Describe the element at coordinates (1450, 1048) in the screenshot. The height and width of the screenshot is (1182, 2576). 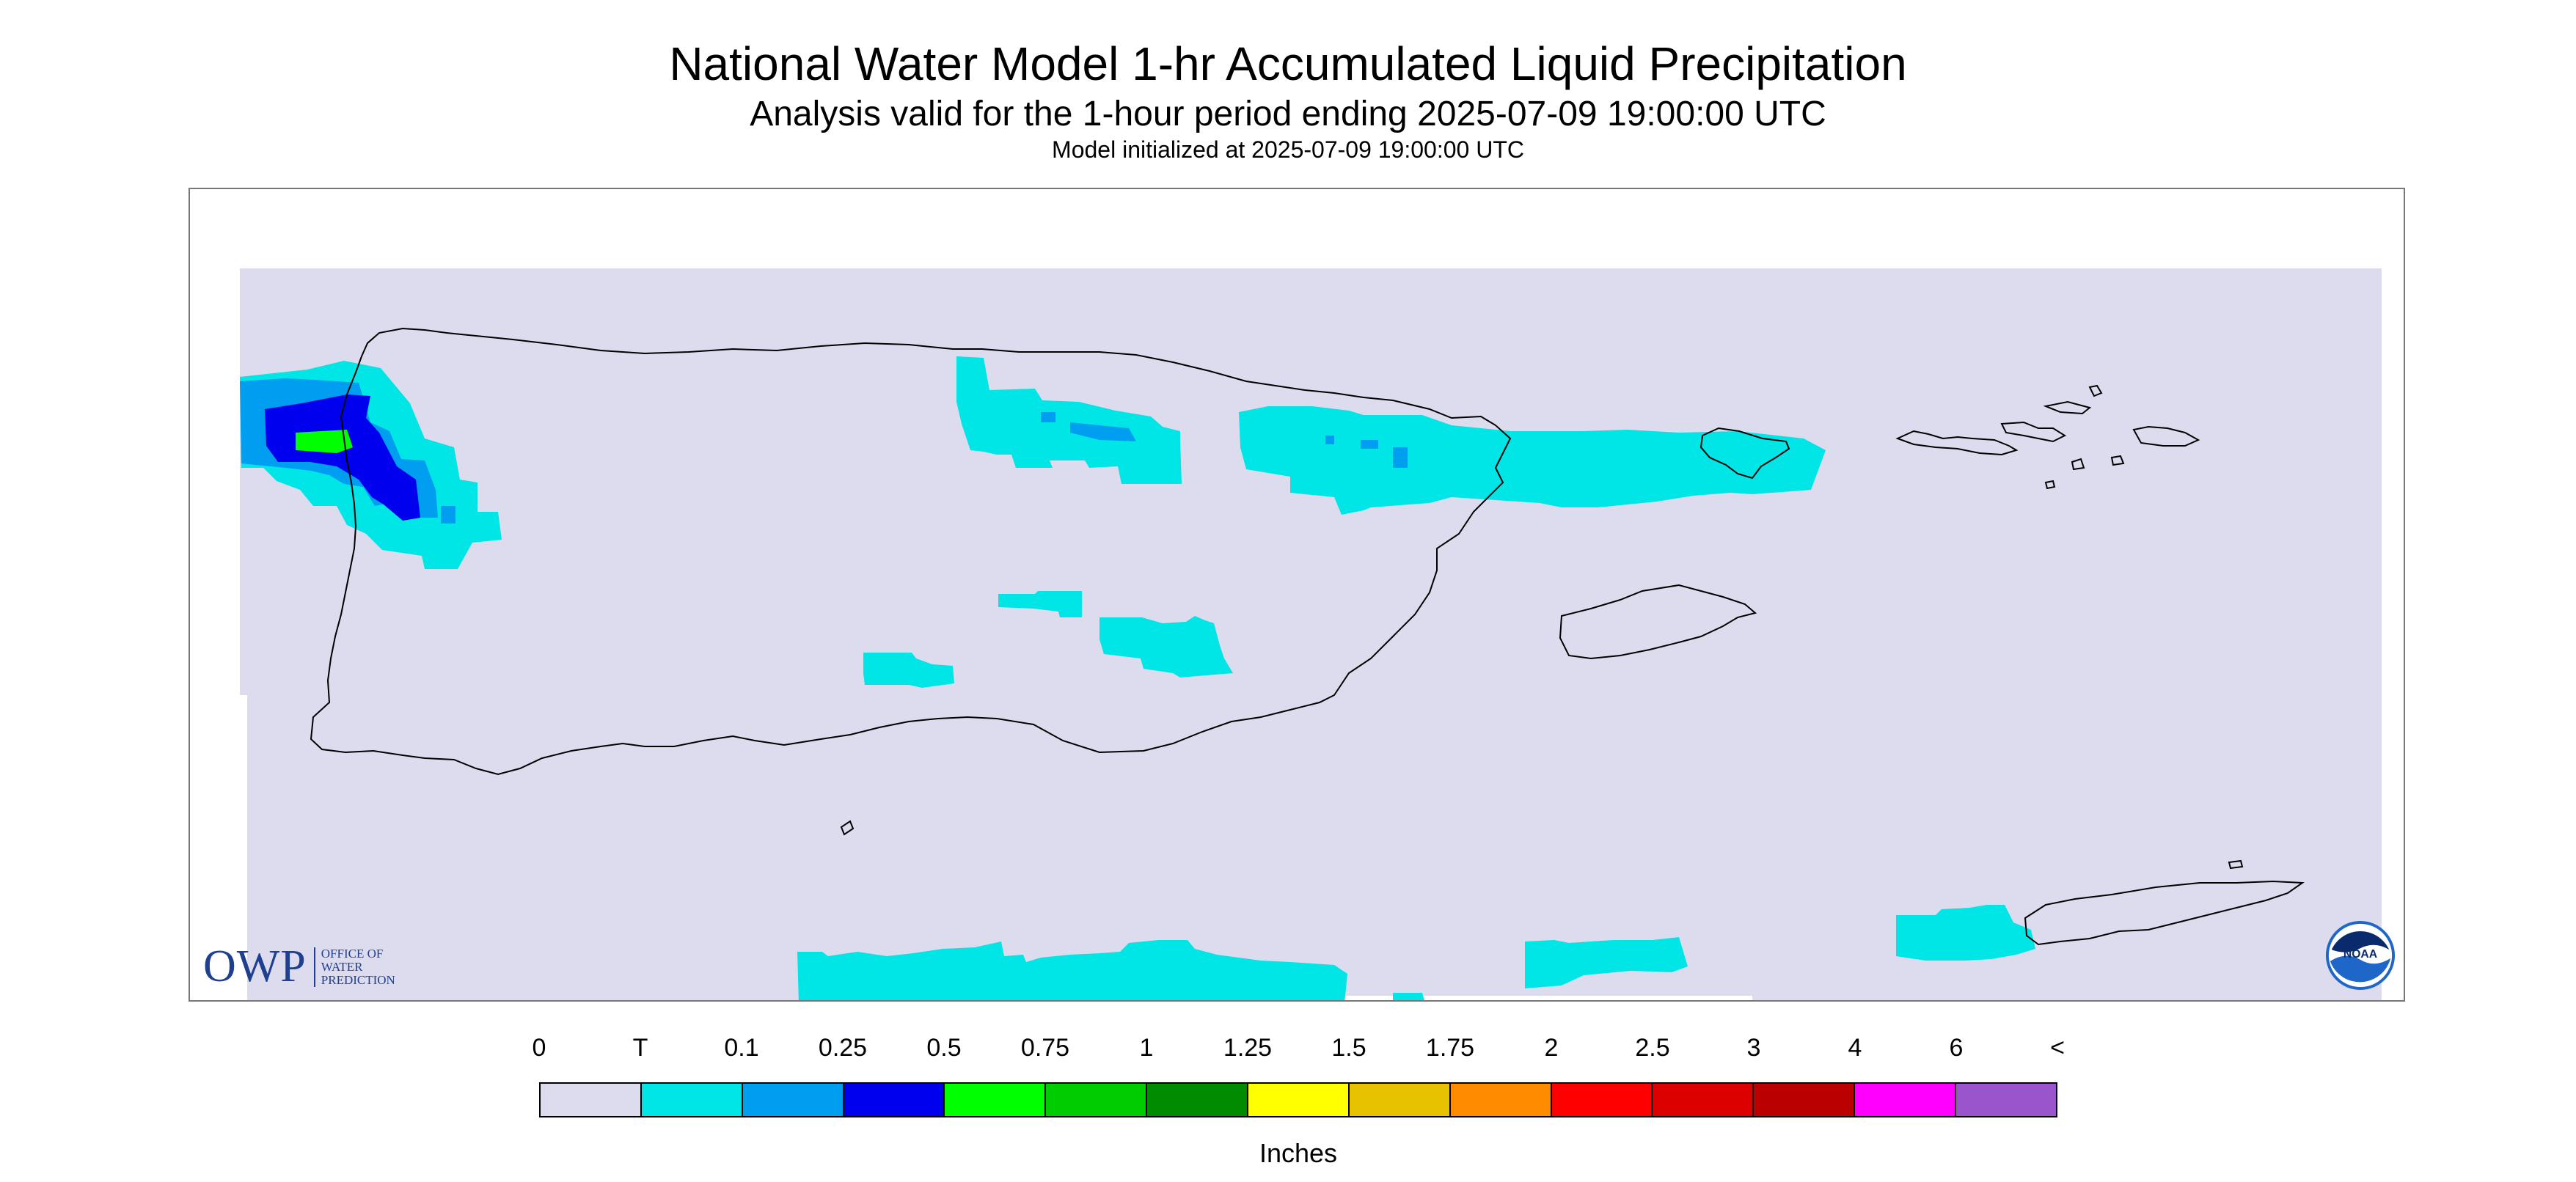
I see `legend-tick-label: 1.75` at that location.